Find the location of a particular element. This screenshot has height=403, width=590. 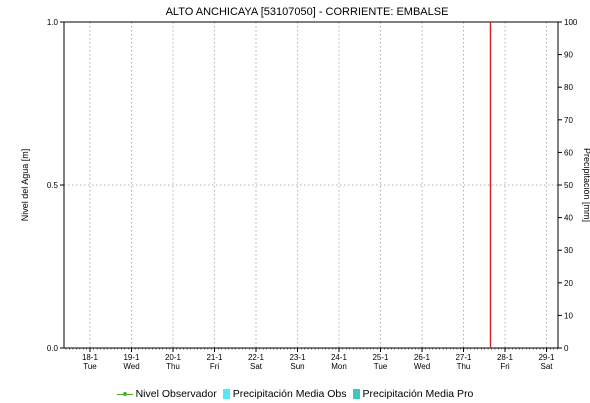

y-tick-label: 0.5 is located at coordinates (53, 185).